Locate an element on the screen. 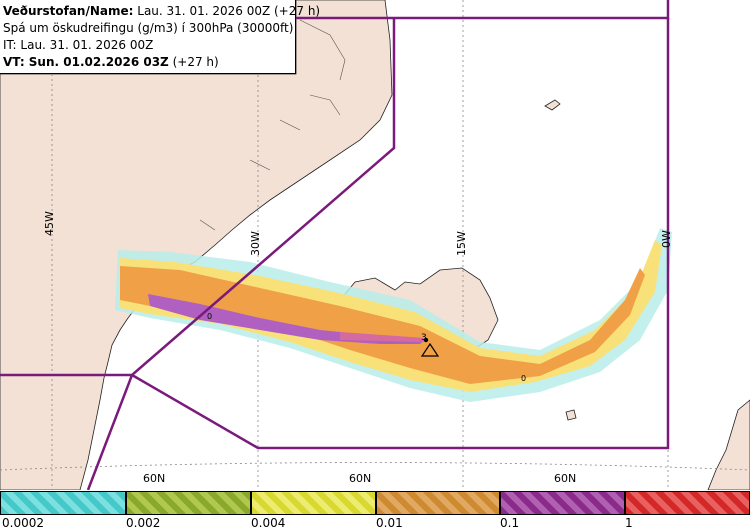 This screenshot has height=532, width=750. legend-bar is located at coordinates (375, 503).